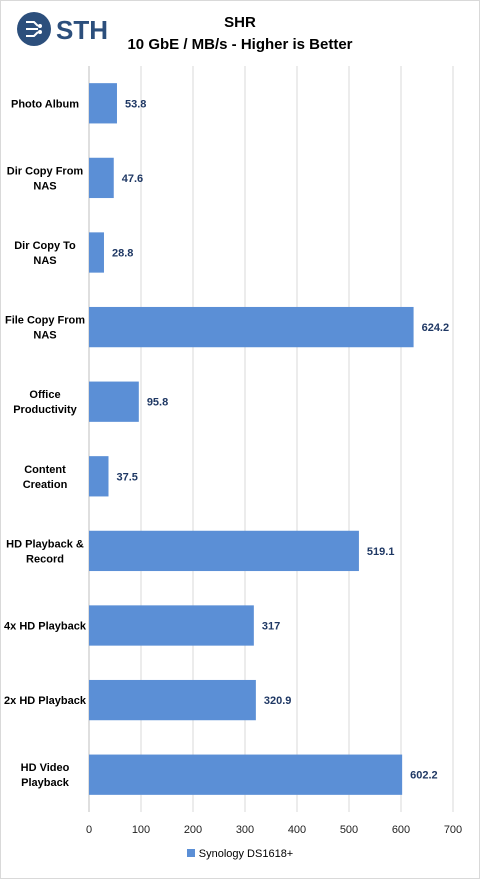 The width and height of the screenshot is (480, 879). I want to click on x-tick-label: 500, so click(349, 830).